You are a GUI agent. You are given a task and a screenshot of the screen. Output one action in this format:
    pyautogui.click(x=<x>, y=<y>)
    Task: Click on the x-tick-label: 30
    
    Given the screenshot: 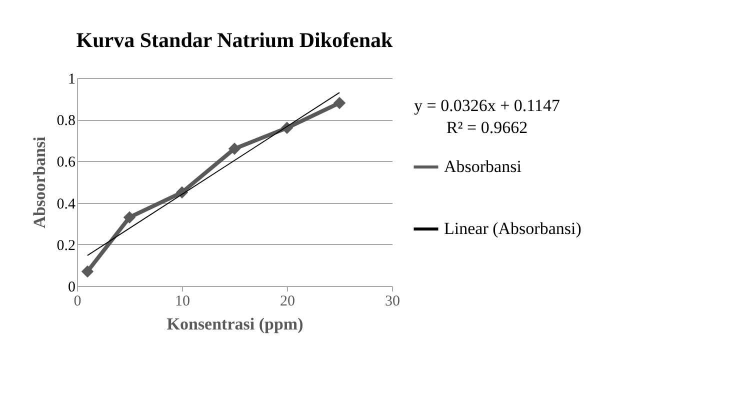 What is the action you would take?
    pyautogui.click(x=392, y=302)
    